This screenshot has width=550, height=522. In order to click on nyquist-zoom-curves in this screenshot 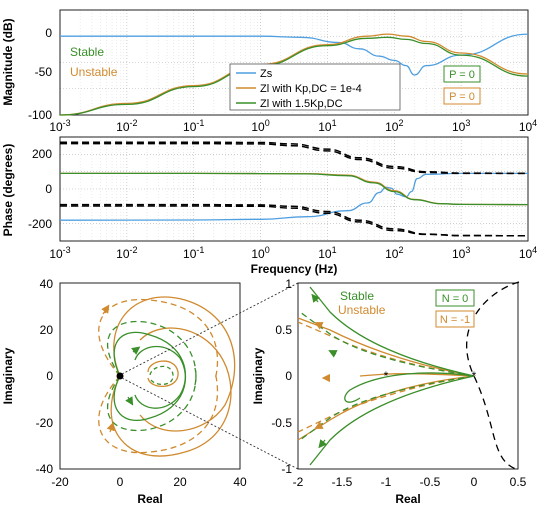, I will do `click(408, 376)`.